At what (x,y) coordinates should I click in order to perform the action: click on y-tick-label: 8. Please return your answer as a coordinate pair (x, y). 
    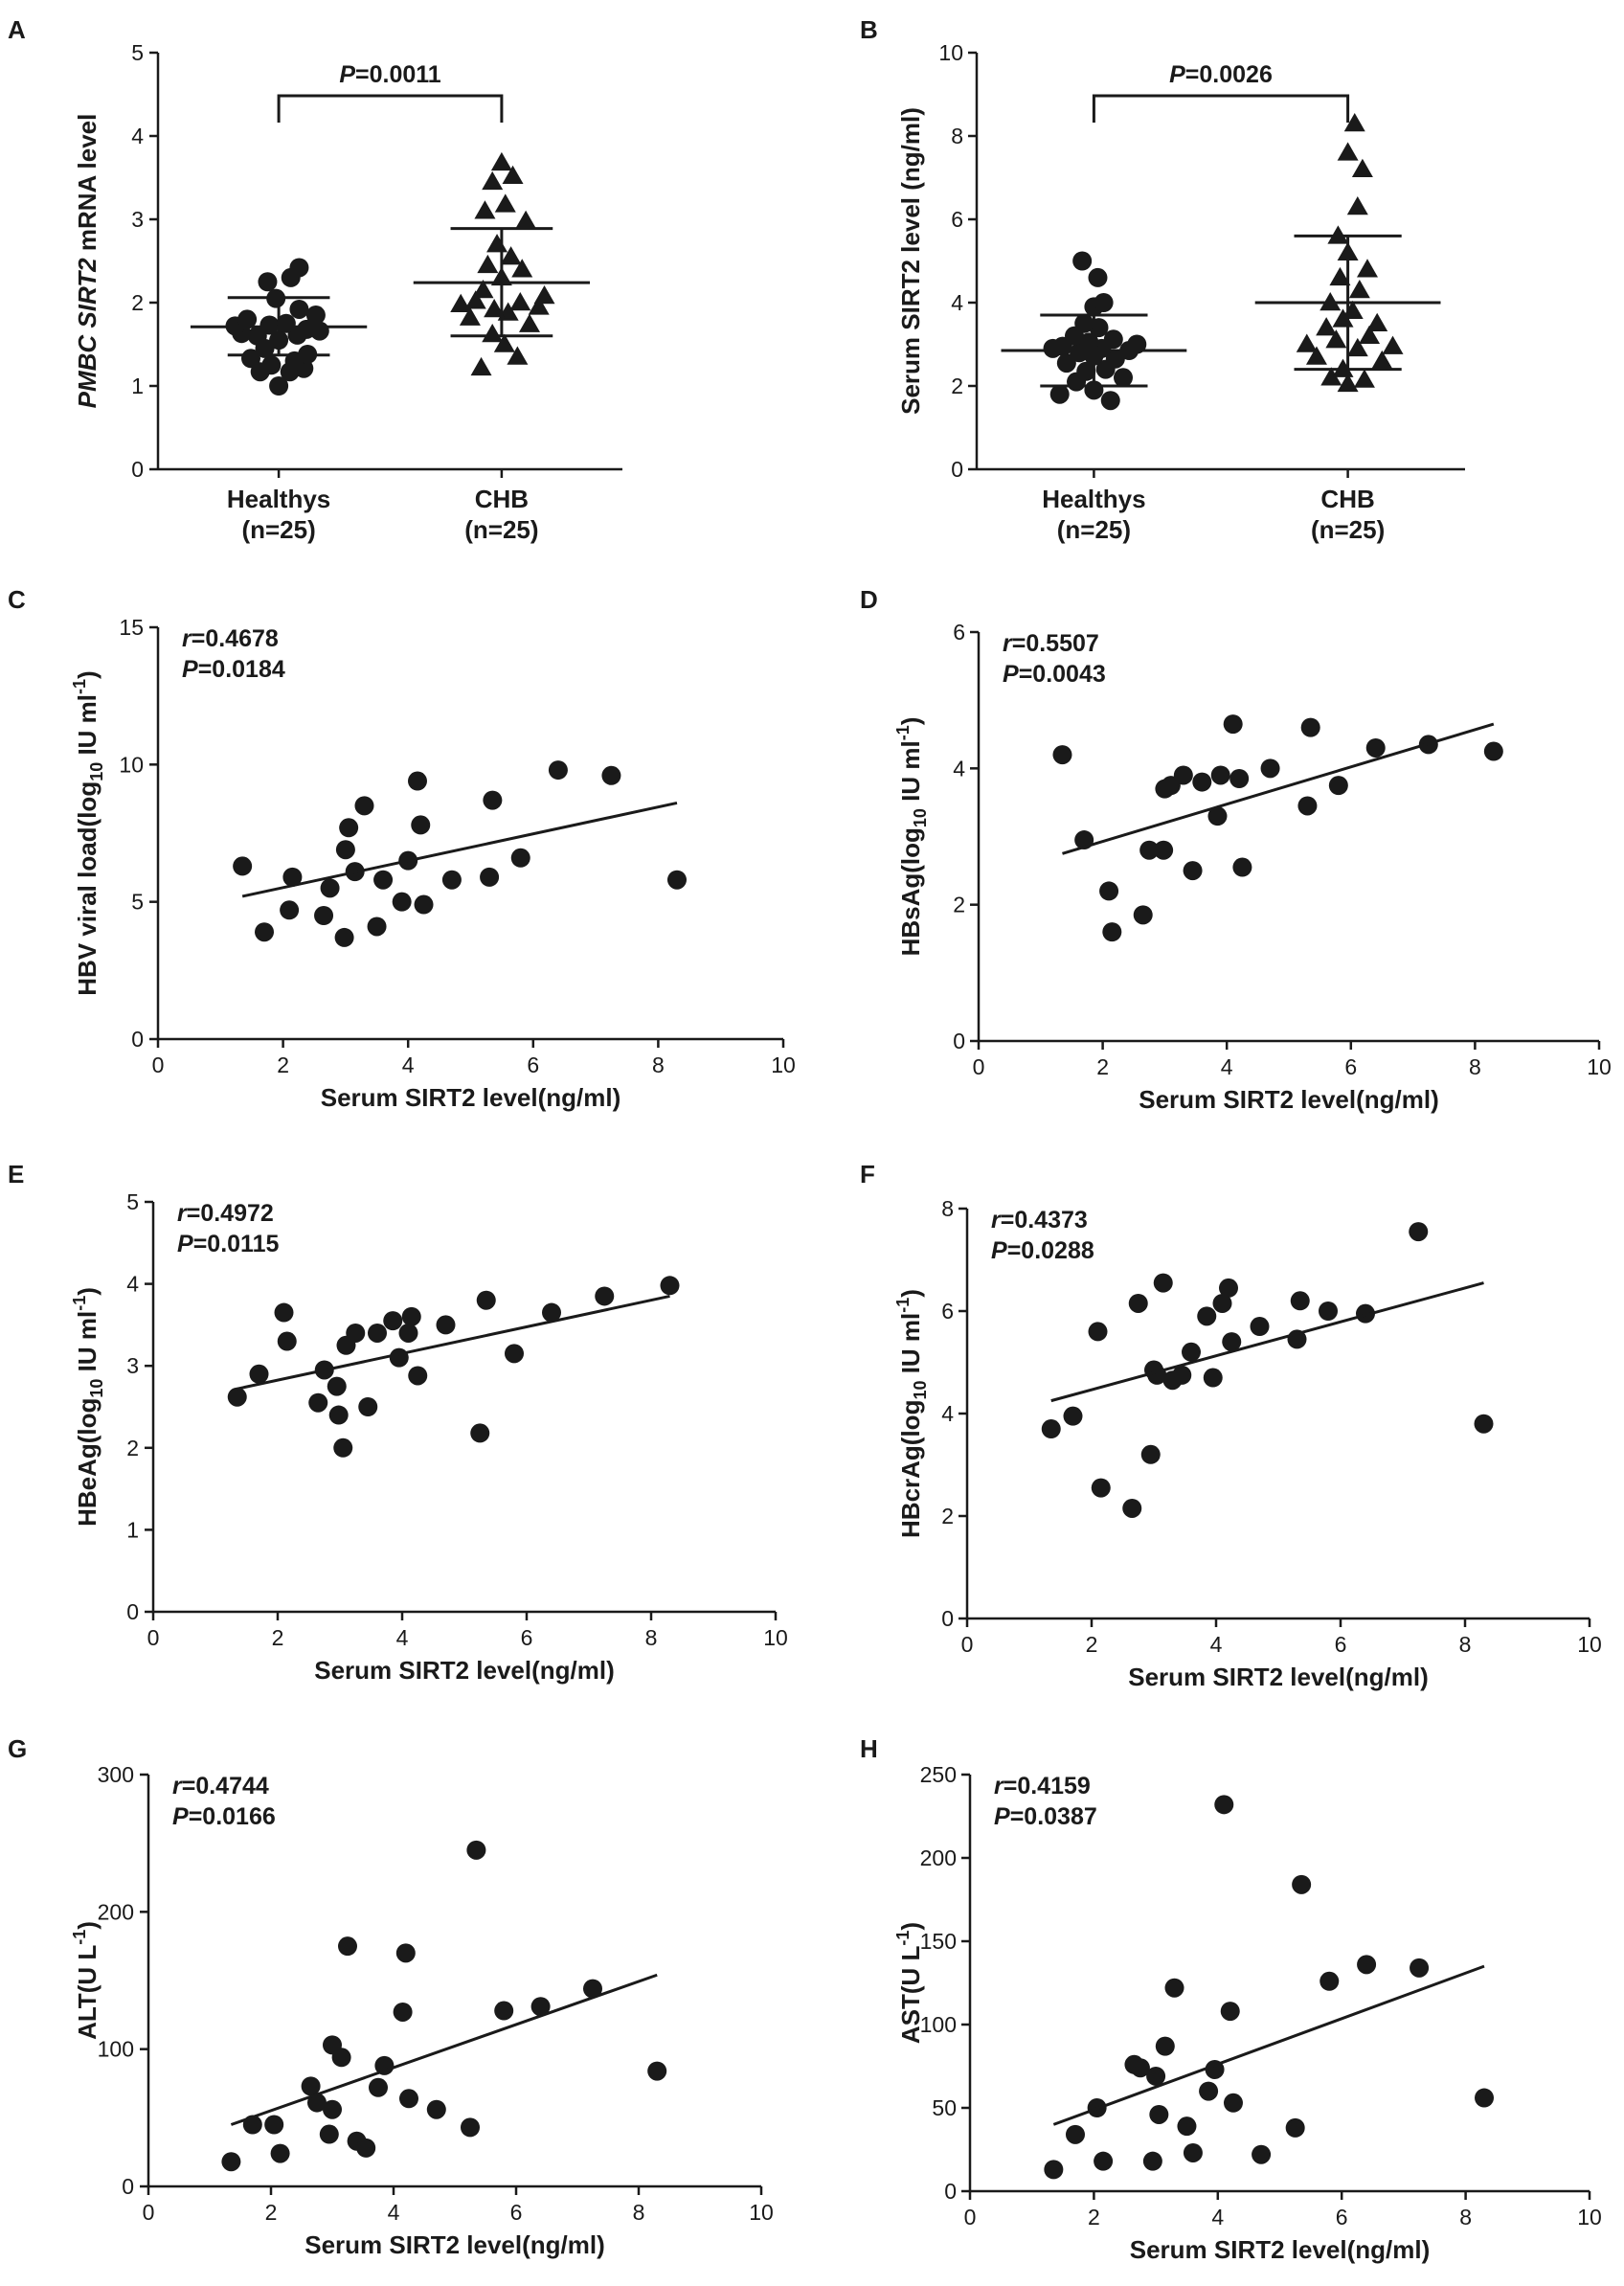
    Looking at the image, I should click on (957, 136).